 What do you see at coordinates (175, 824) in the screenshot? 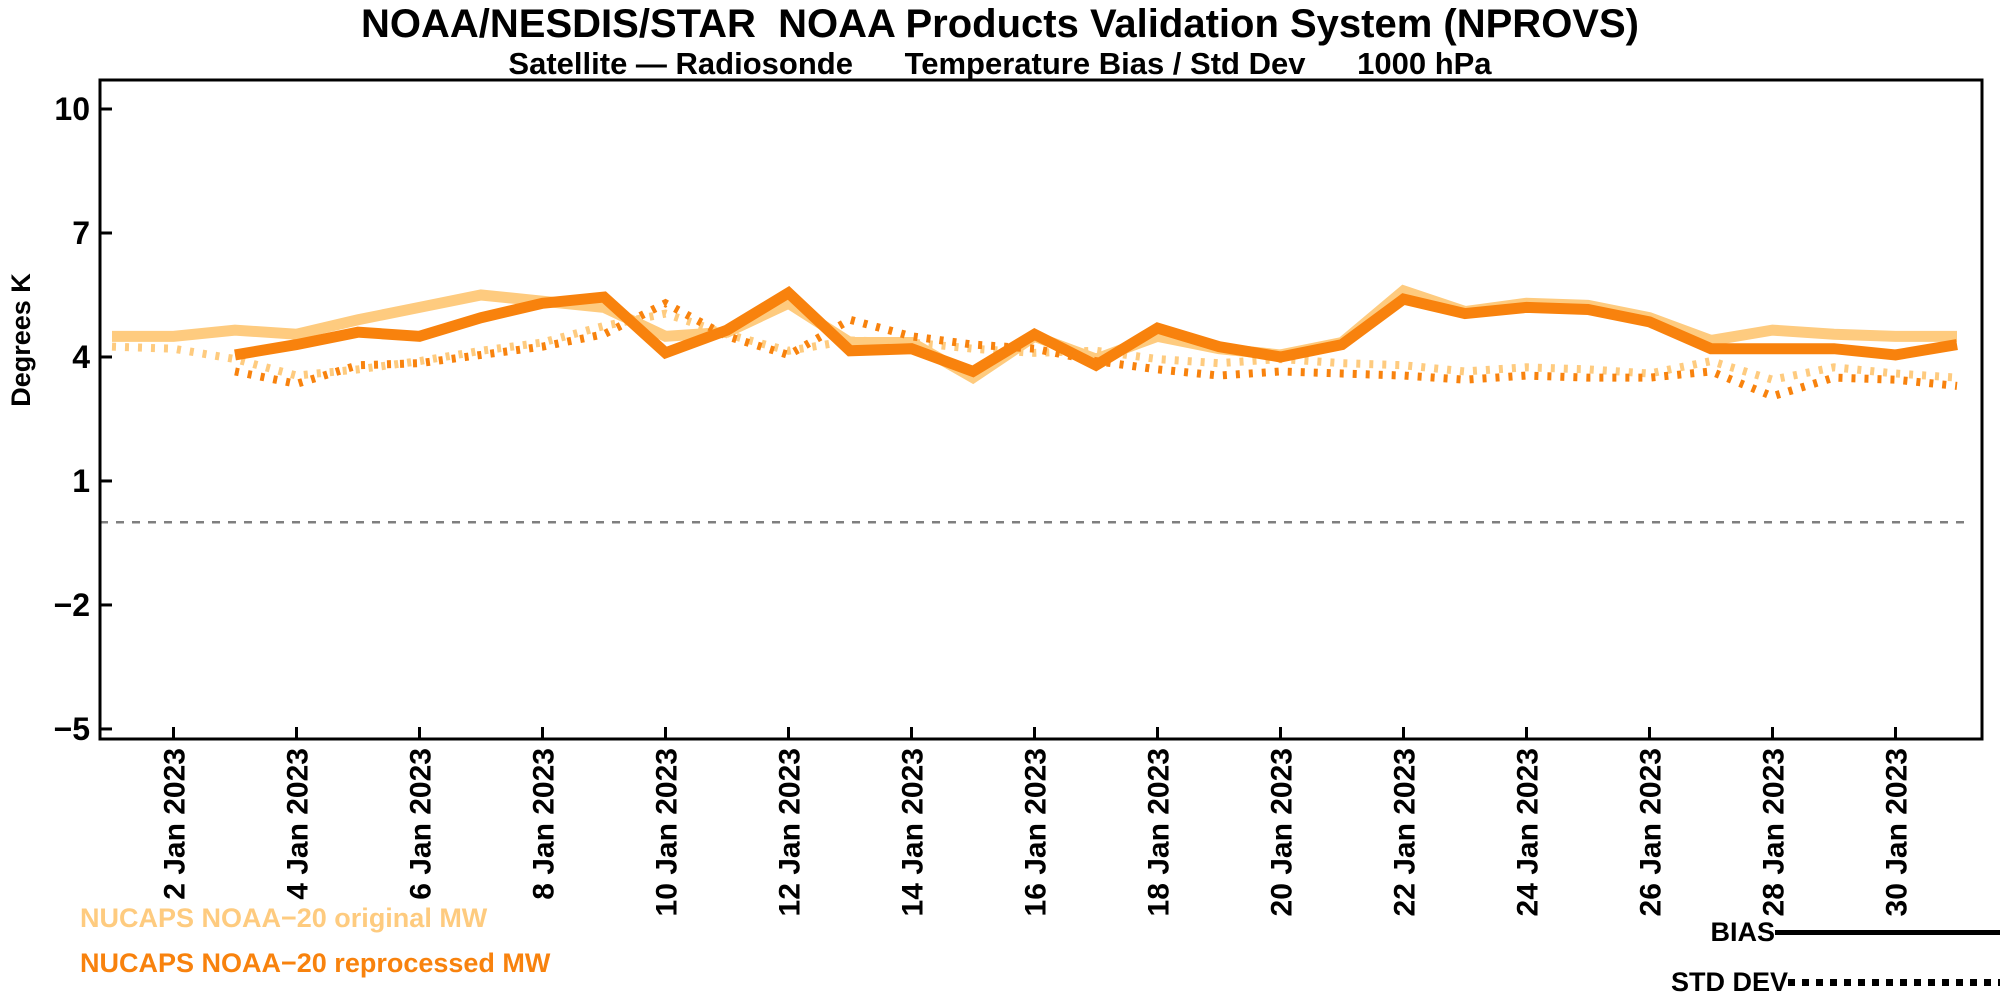
I see `x-tick-label: 2 Jan 2023` at bounding box center [175, 824].